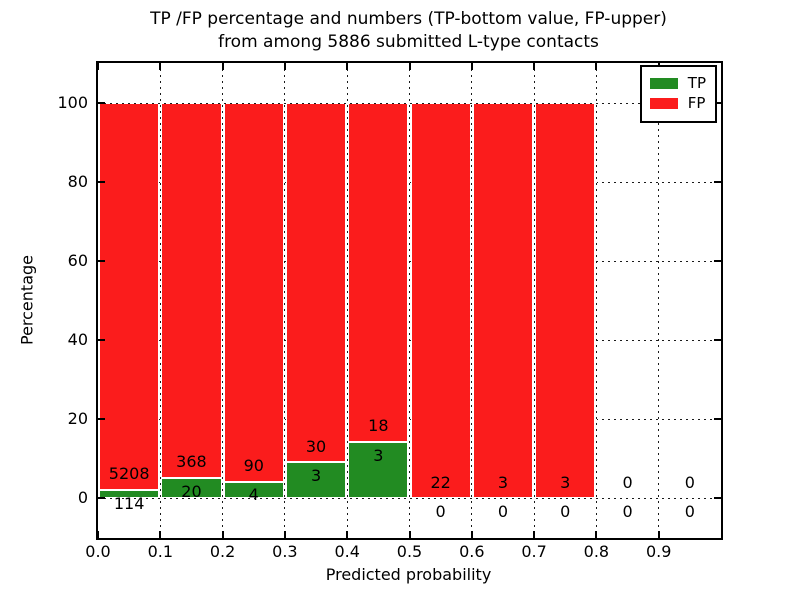 The image size is (800, 600). What do you see at coordinates (663, 83) in the screenshot?
I see `tp-color-swatch` at bounding box center [663, 83].